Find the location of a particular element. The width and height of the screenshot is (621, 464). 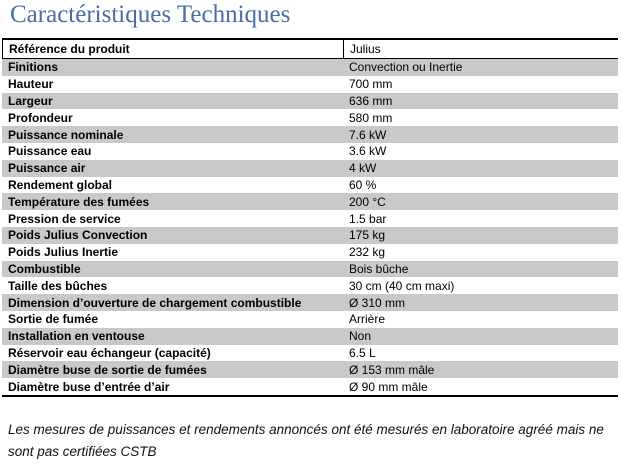

row-value: 175 kg is located at coordinates (367, 235).